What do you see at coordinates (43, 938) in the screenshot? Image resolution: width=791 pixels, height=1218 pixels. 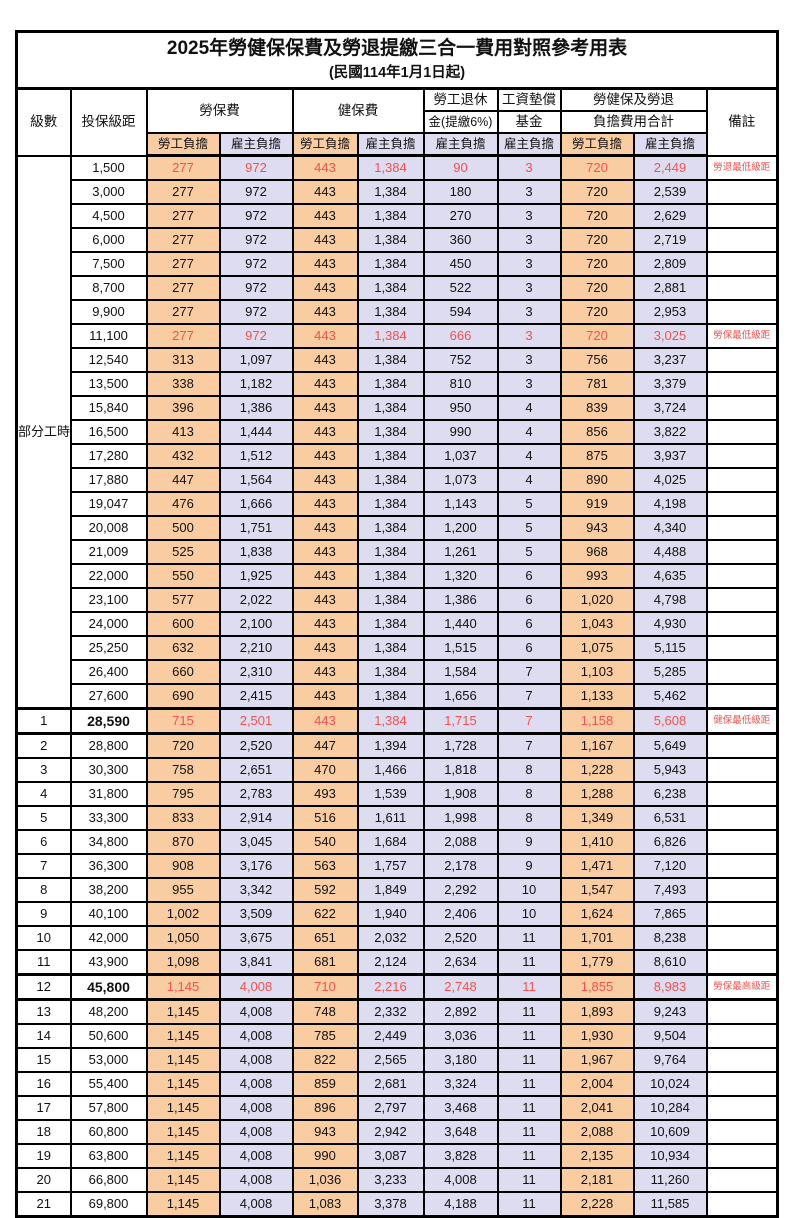 I see `cell-level: 10` at bounding box center [43, 938].